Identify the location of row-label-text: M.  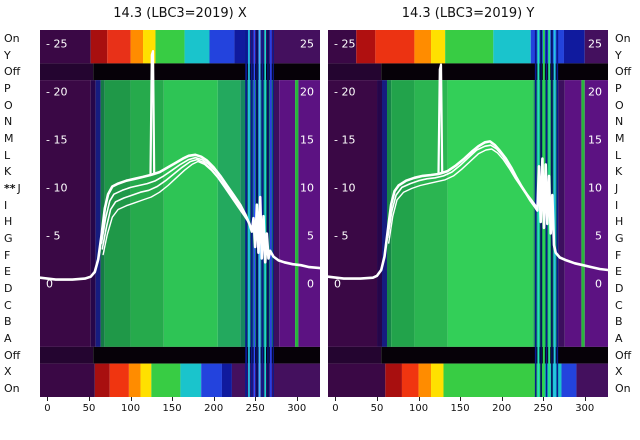
(620, 138).